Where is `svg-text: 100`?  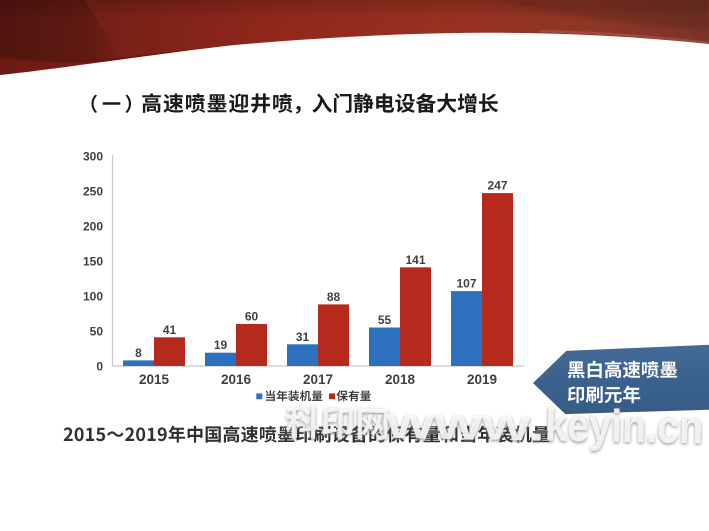 svg-text: 100 is located at coordinates (93, 296).